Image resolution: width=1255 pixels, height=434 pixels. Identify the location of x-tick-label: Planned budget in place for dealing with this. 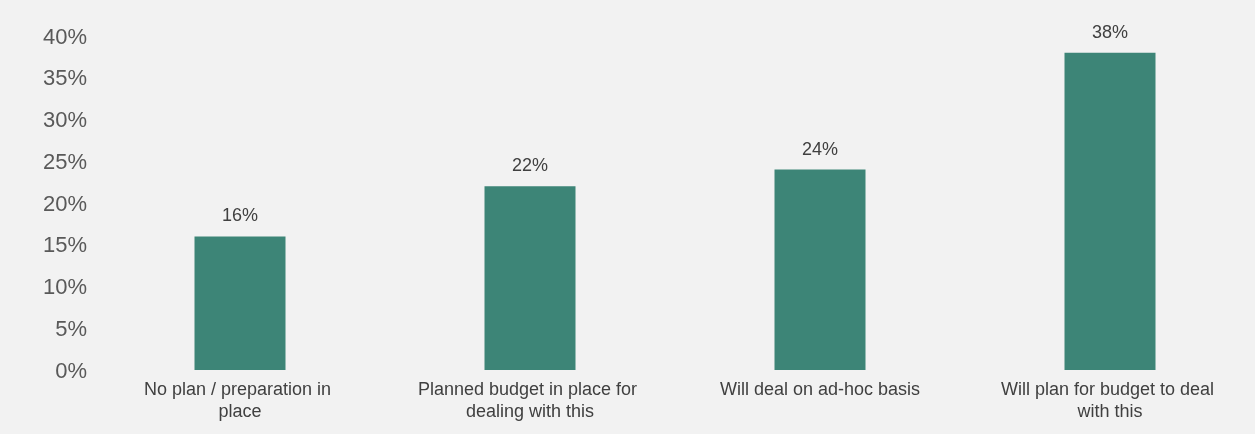
(530, 400).